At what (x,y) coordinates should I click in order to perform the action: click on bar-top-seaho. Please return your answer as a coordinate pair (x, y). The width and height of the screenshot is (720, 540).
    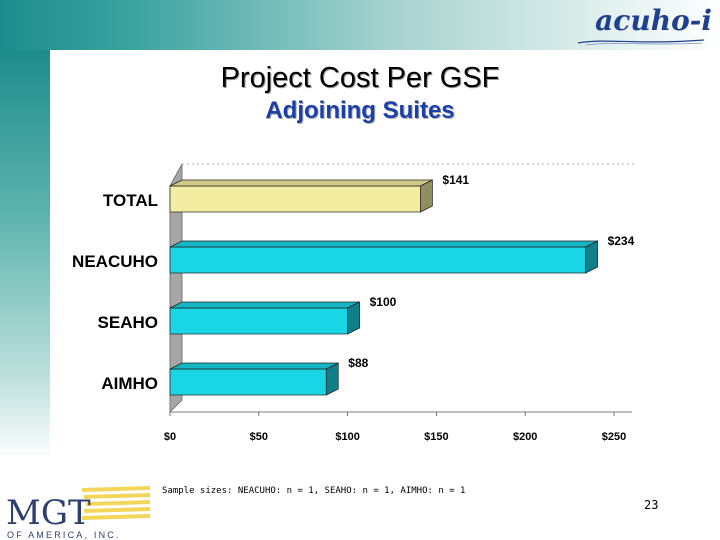
    Looking at the image, I should click on (264, 305).